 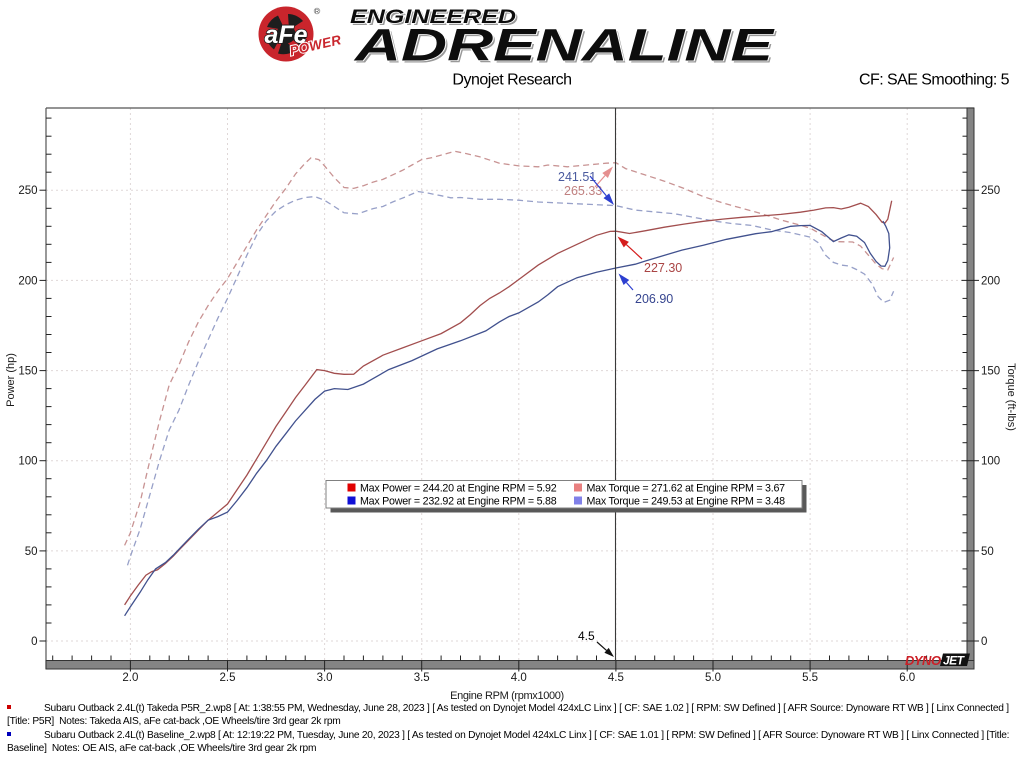 I want to click on svg-text: 241.51, so click(x=577, y=177).